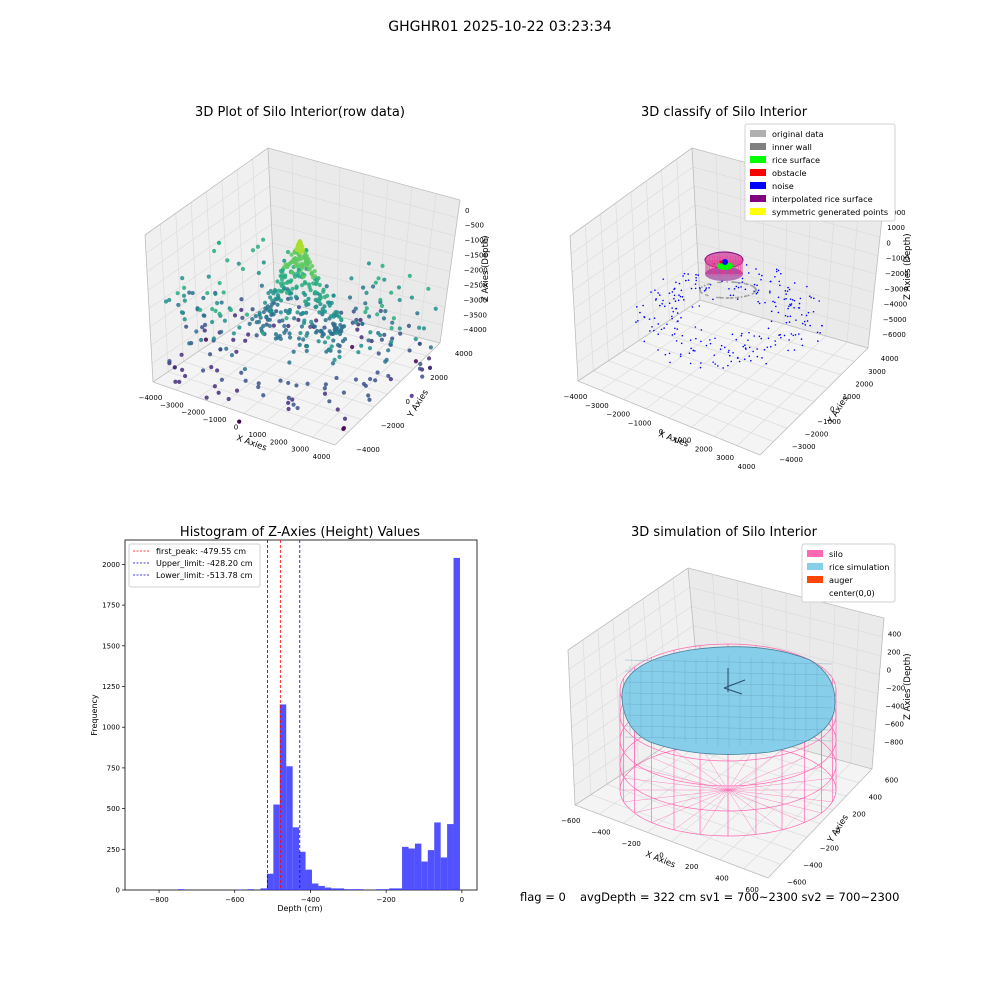 This screenshot has width=1000, height=1000. What do you see at coordinates (758, 159) in the screenshot?
I see `classify-legend-swatch` at bounding box center [758, 159].